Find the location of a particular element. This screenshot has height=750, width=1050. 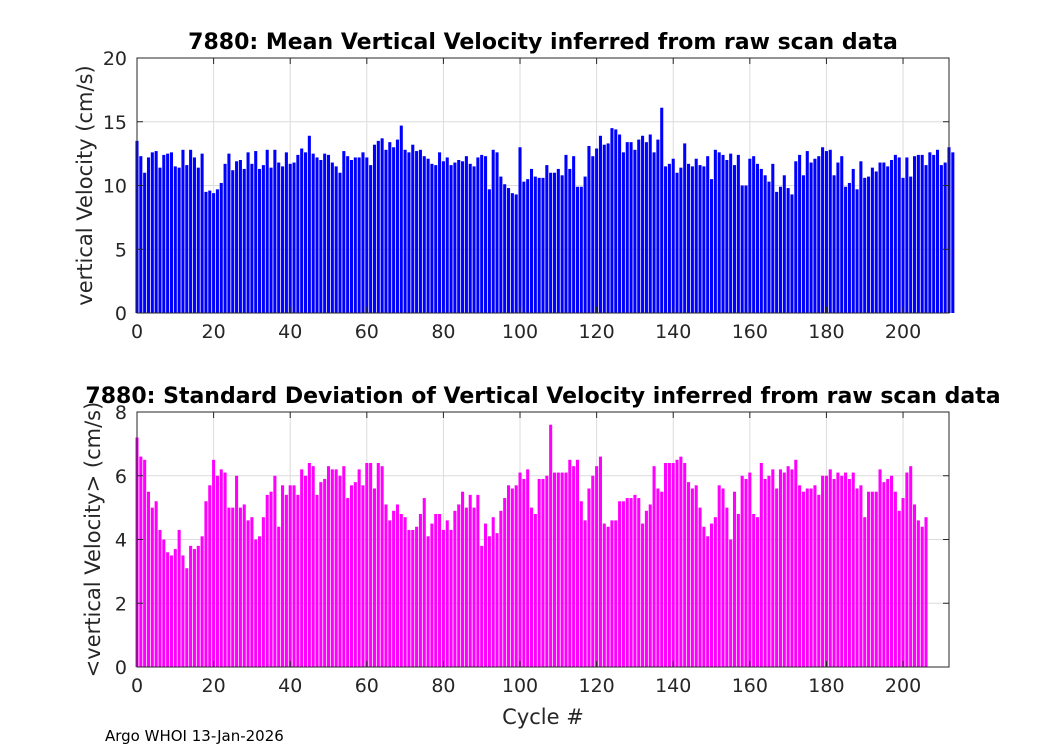

x-tick-label: 140 is located at coordinates (673, 332).